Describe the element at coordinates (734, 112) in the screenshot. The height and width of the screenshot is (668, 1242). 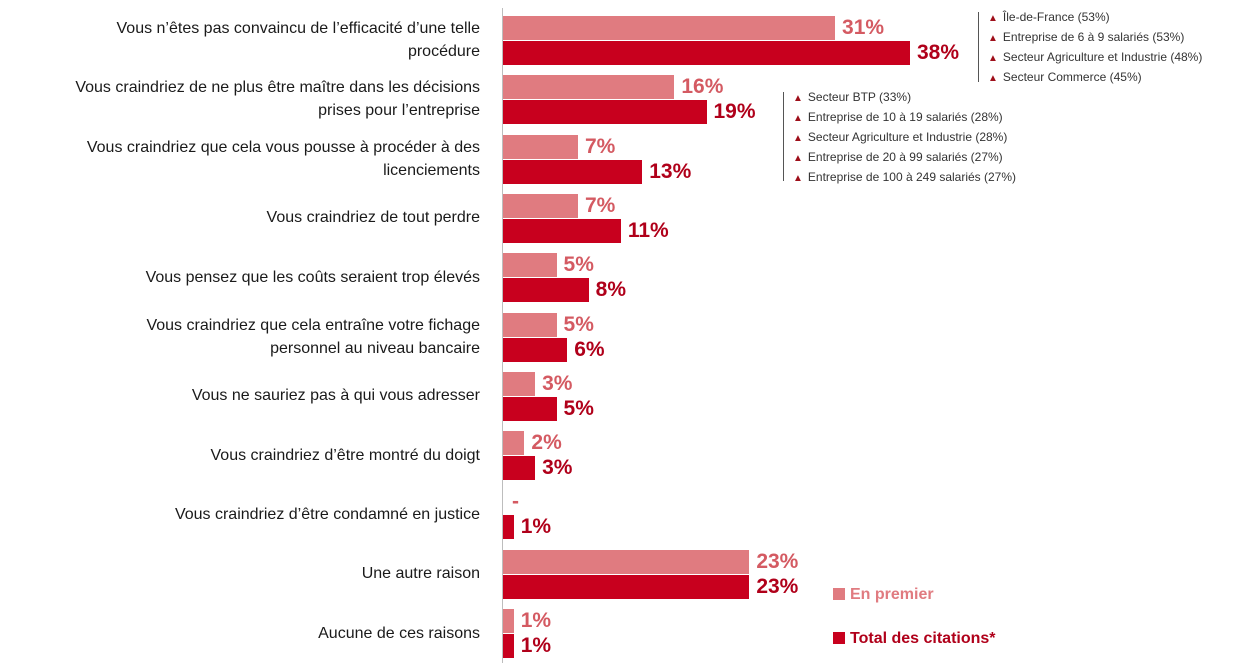
I see `data-label-total-des-citations: 19%` at that location.